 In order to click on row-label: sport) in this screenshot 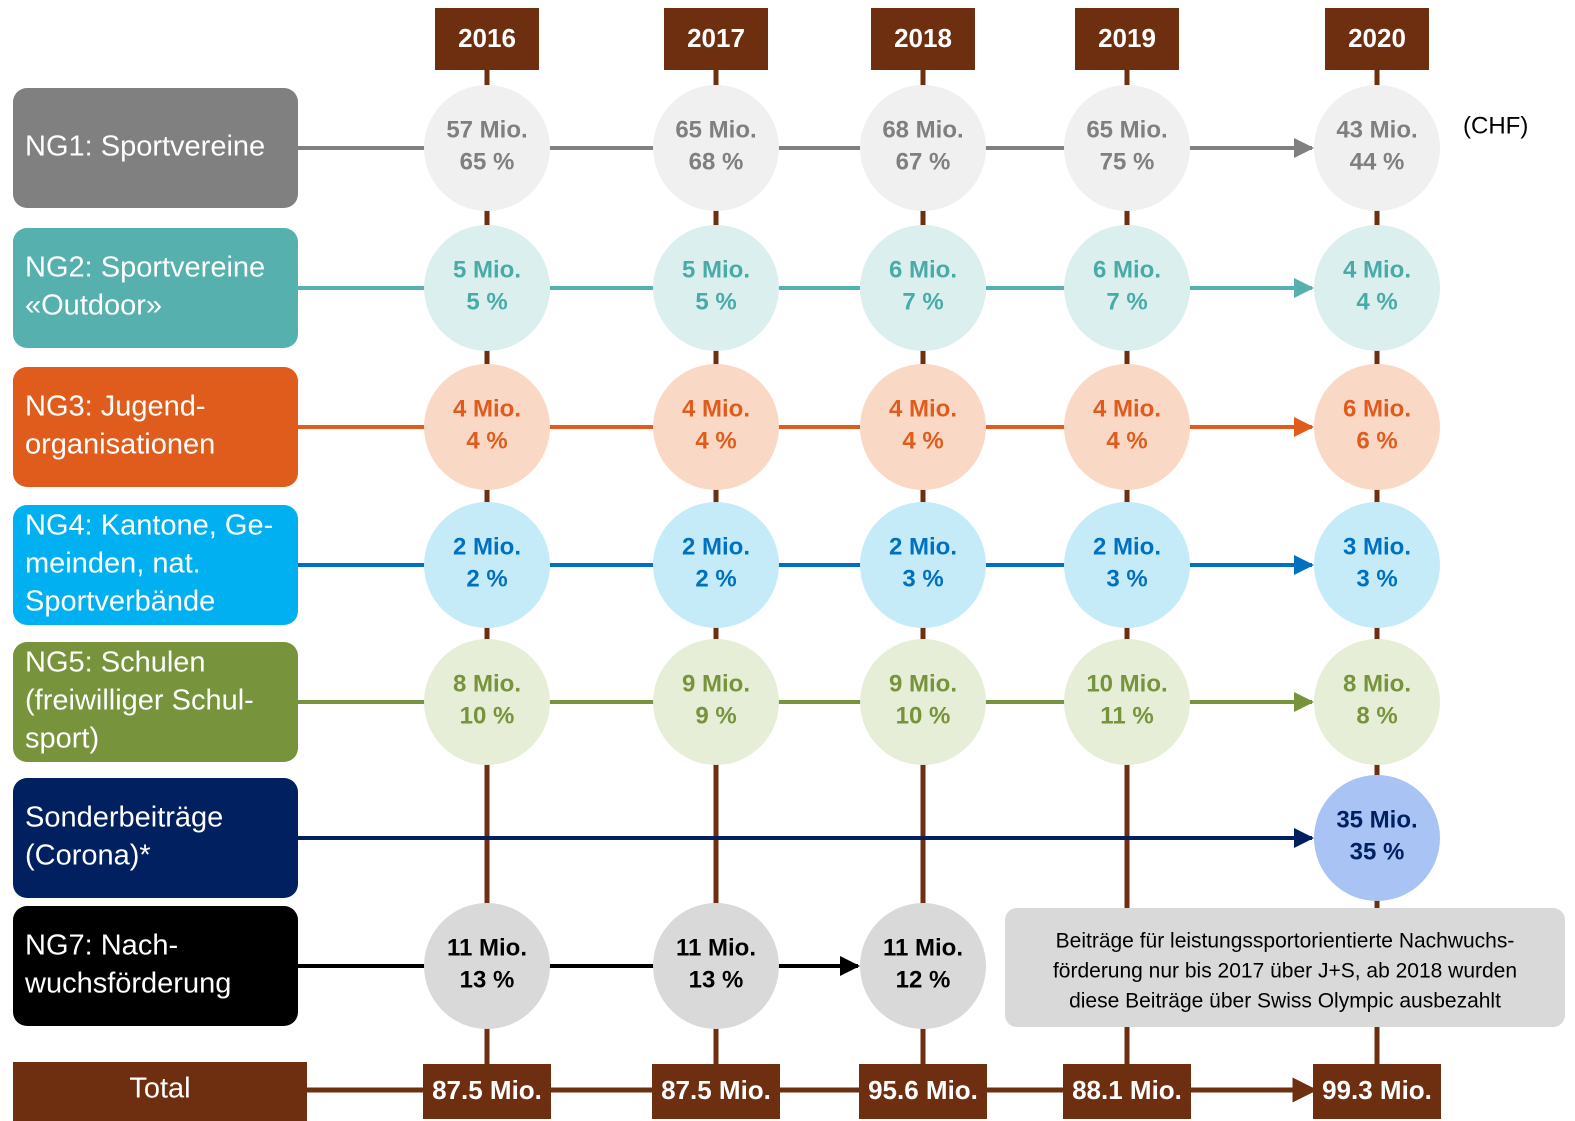, I will do `click(62, 739)`.